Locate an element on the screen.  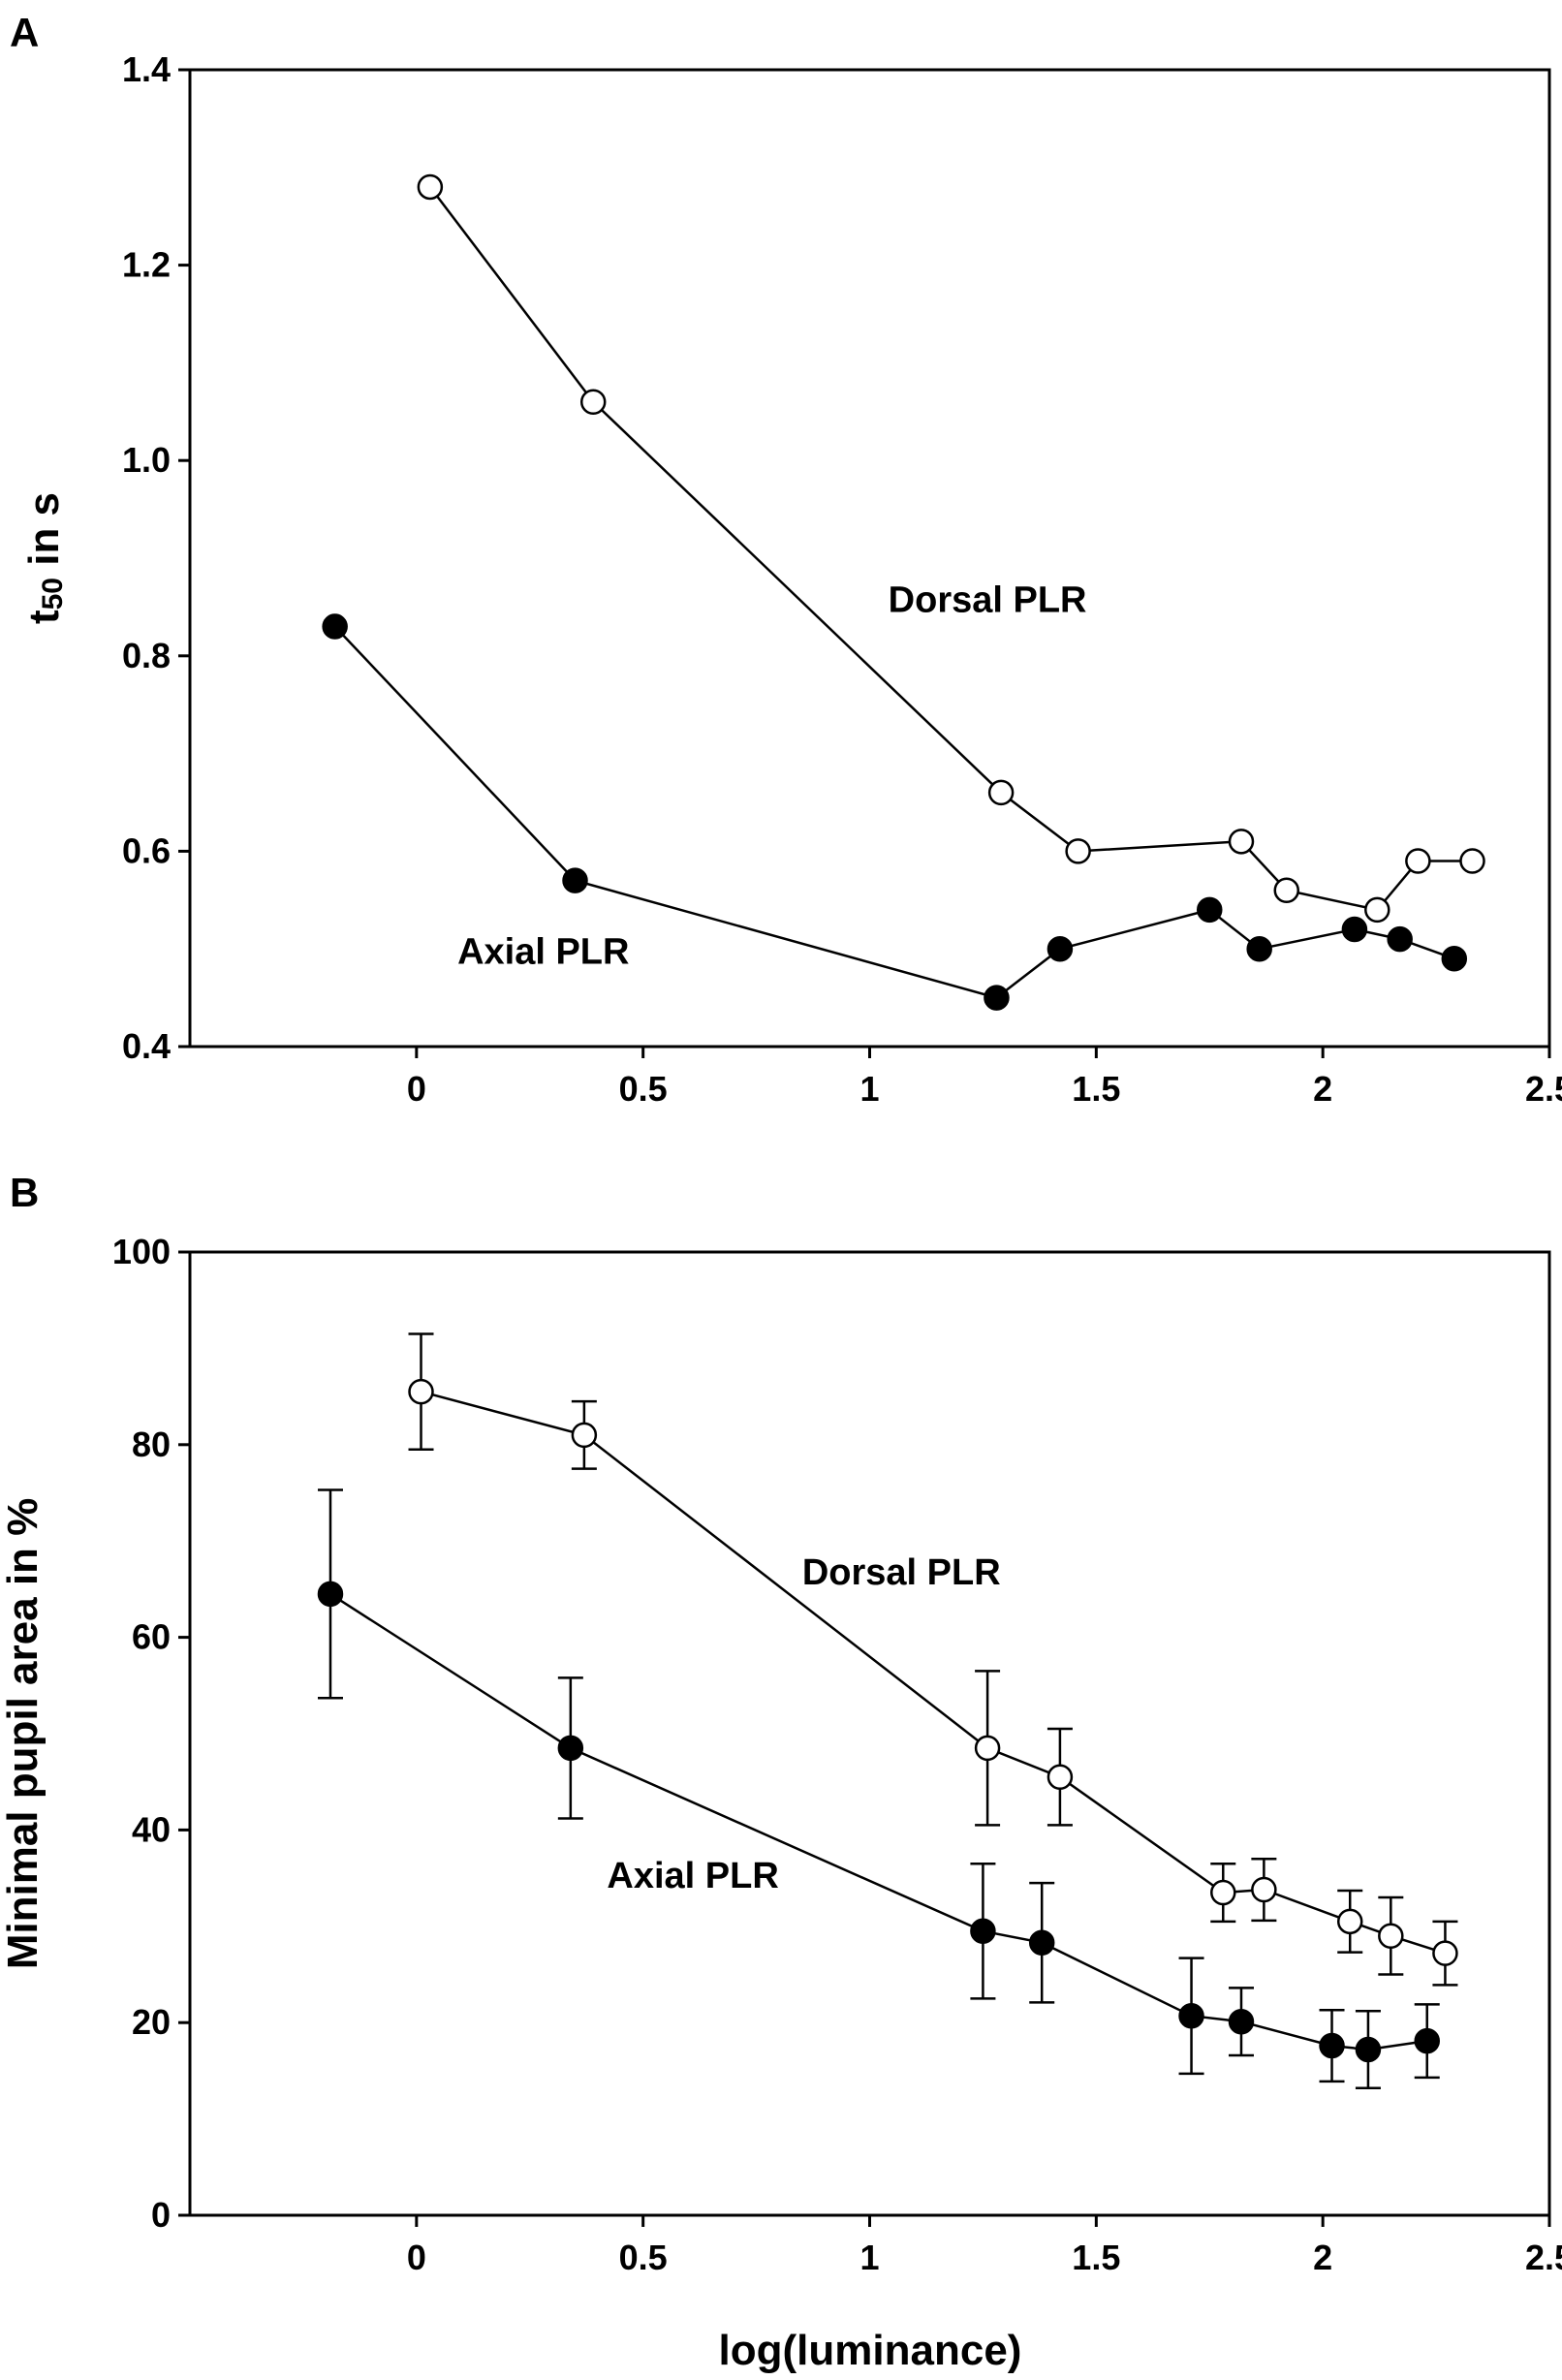
panel-label-a: A is located at coordinates (24, 33).